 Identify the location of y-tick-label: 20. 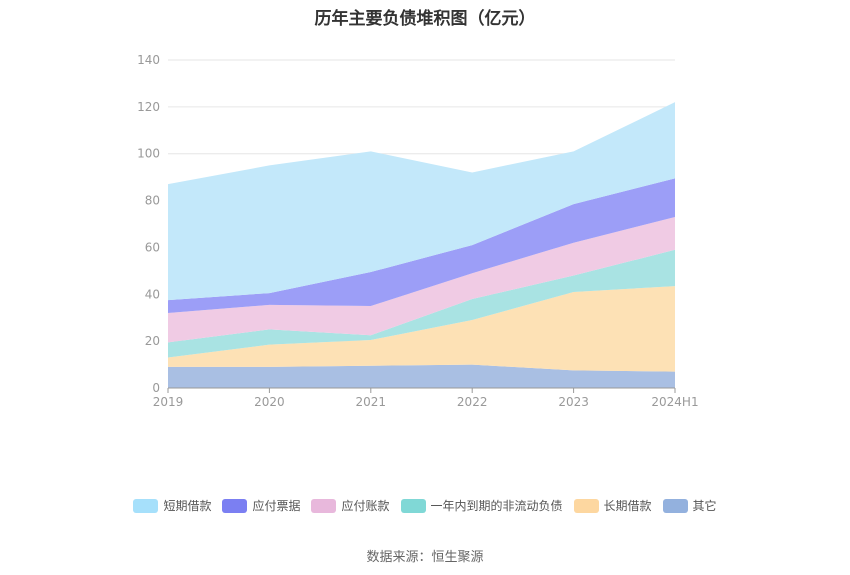
(152, 341).